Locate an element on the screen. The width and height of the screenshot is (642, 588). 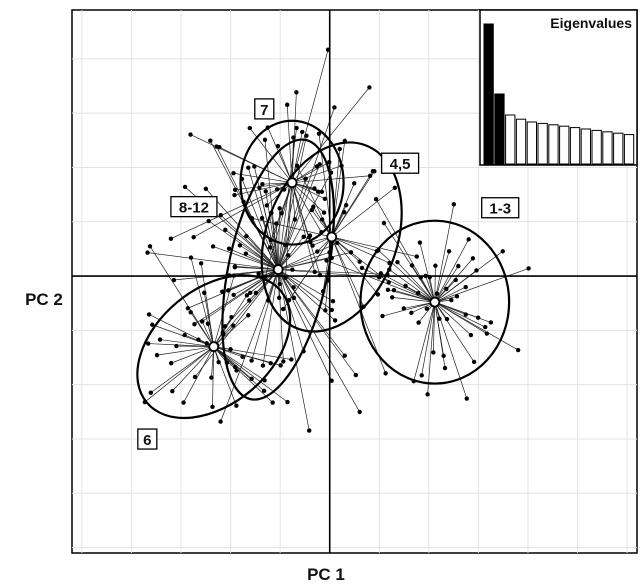
confidence-ellipse is located at coordinates (292, 182).